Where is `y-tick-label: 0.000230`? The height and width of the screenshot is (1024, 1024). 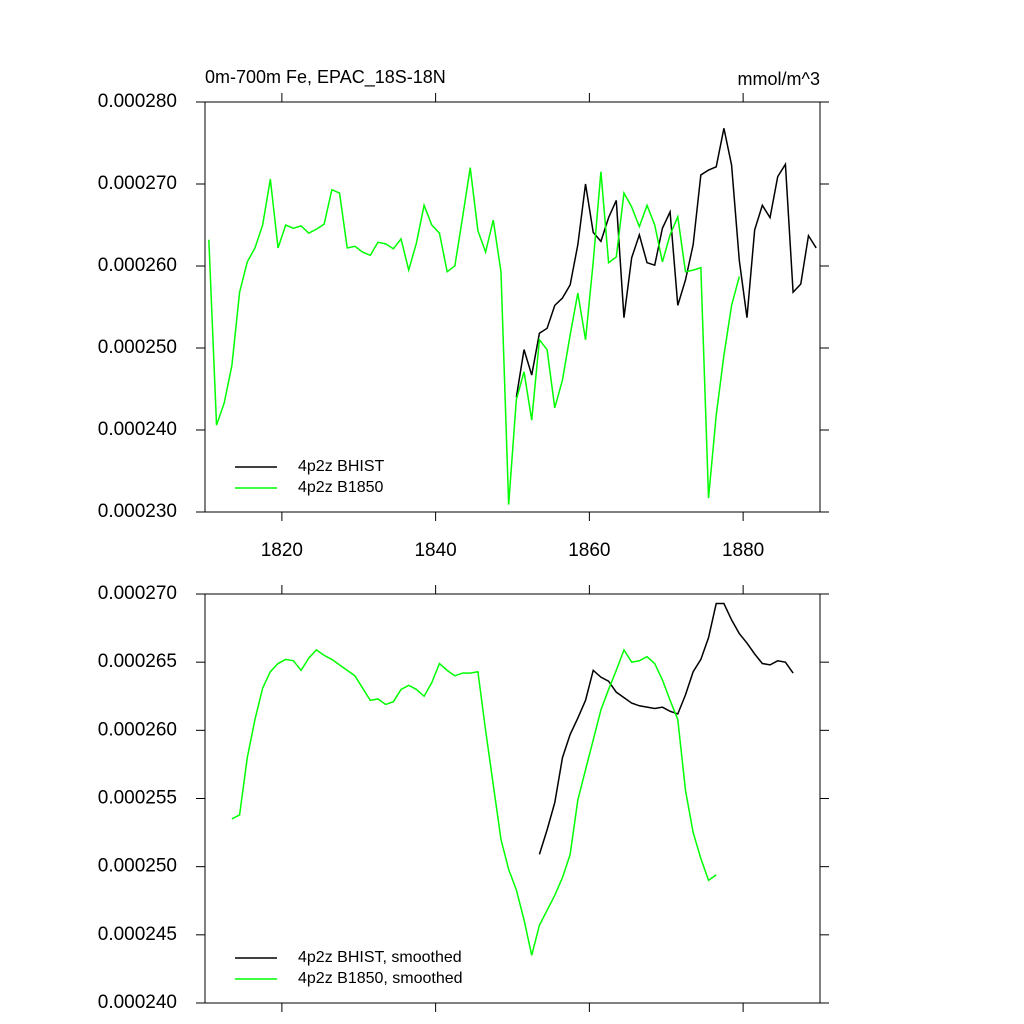
y-tick-label: 0.000230 is located at coordinates (137, 511).